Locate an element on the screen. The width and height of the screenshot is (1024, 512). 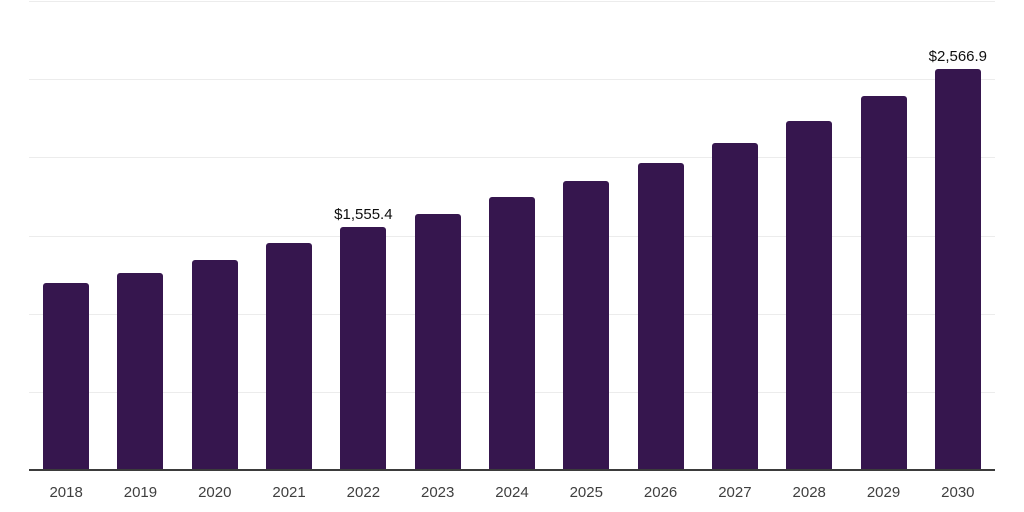
gridline-2000 is located at coordinates (512, 158).